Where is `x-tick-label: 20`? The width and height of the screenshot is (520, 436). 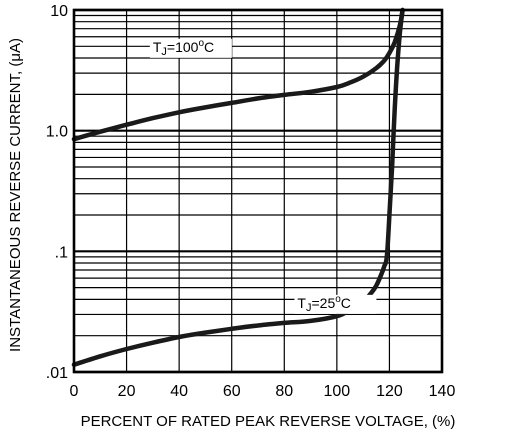 x-tick-label: 20 is located at coordinates (127, 391).